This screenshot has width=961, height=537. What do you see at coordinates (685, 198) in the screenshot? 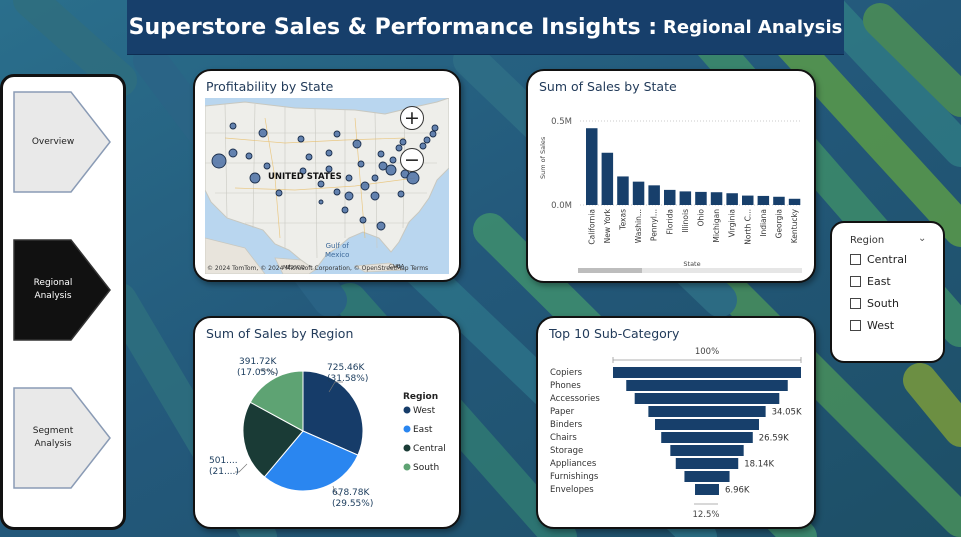
I see `bar-illinois` at bounding box center [685, 198].